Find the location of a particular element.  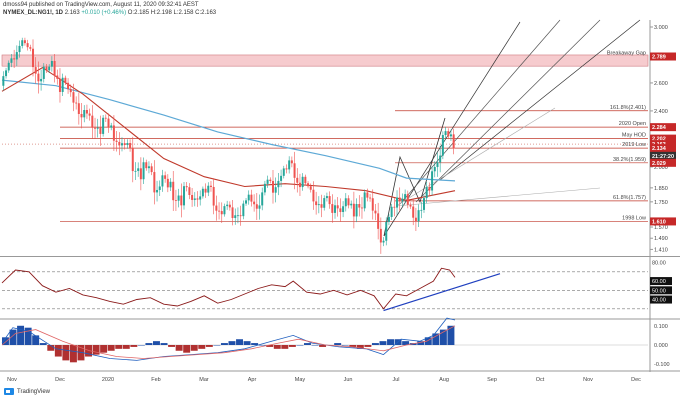

tradingview-footer: TradingView is located at coordinates (27, 391).